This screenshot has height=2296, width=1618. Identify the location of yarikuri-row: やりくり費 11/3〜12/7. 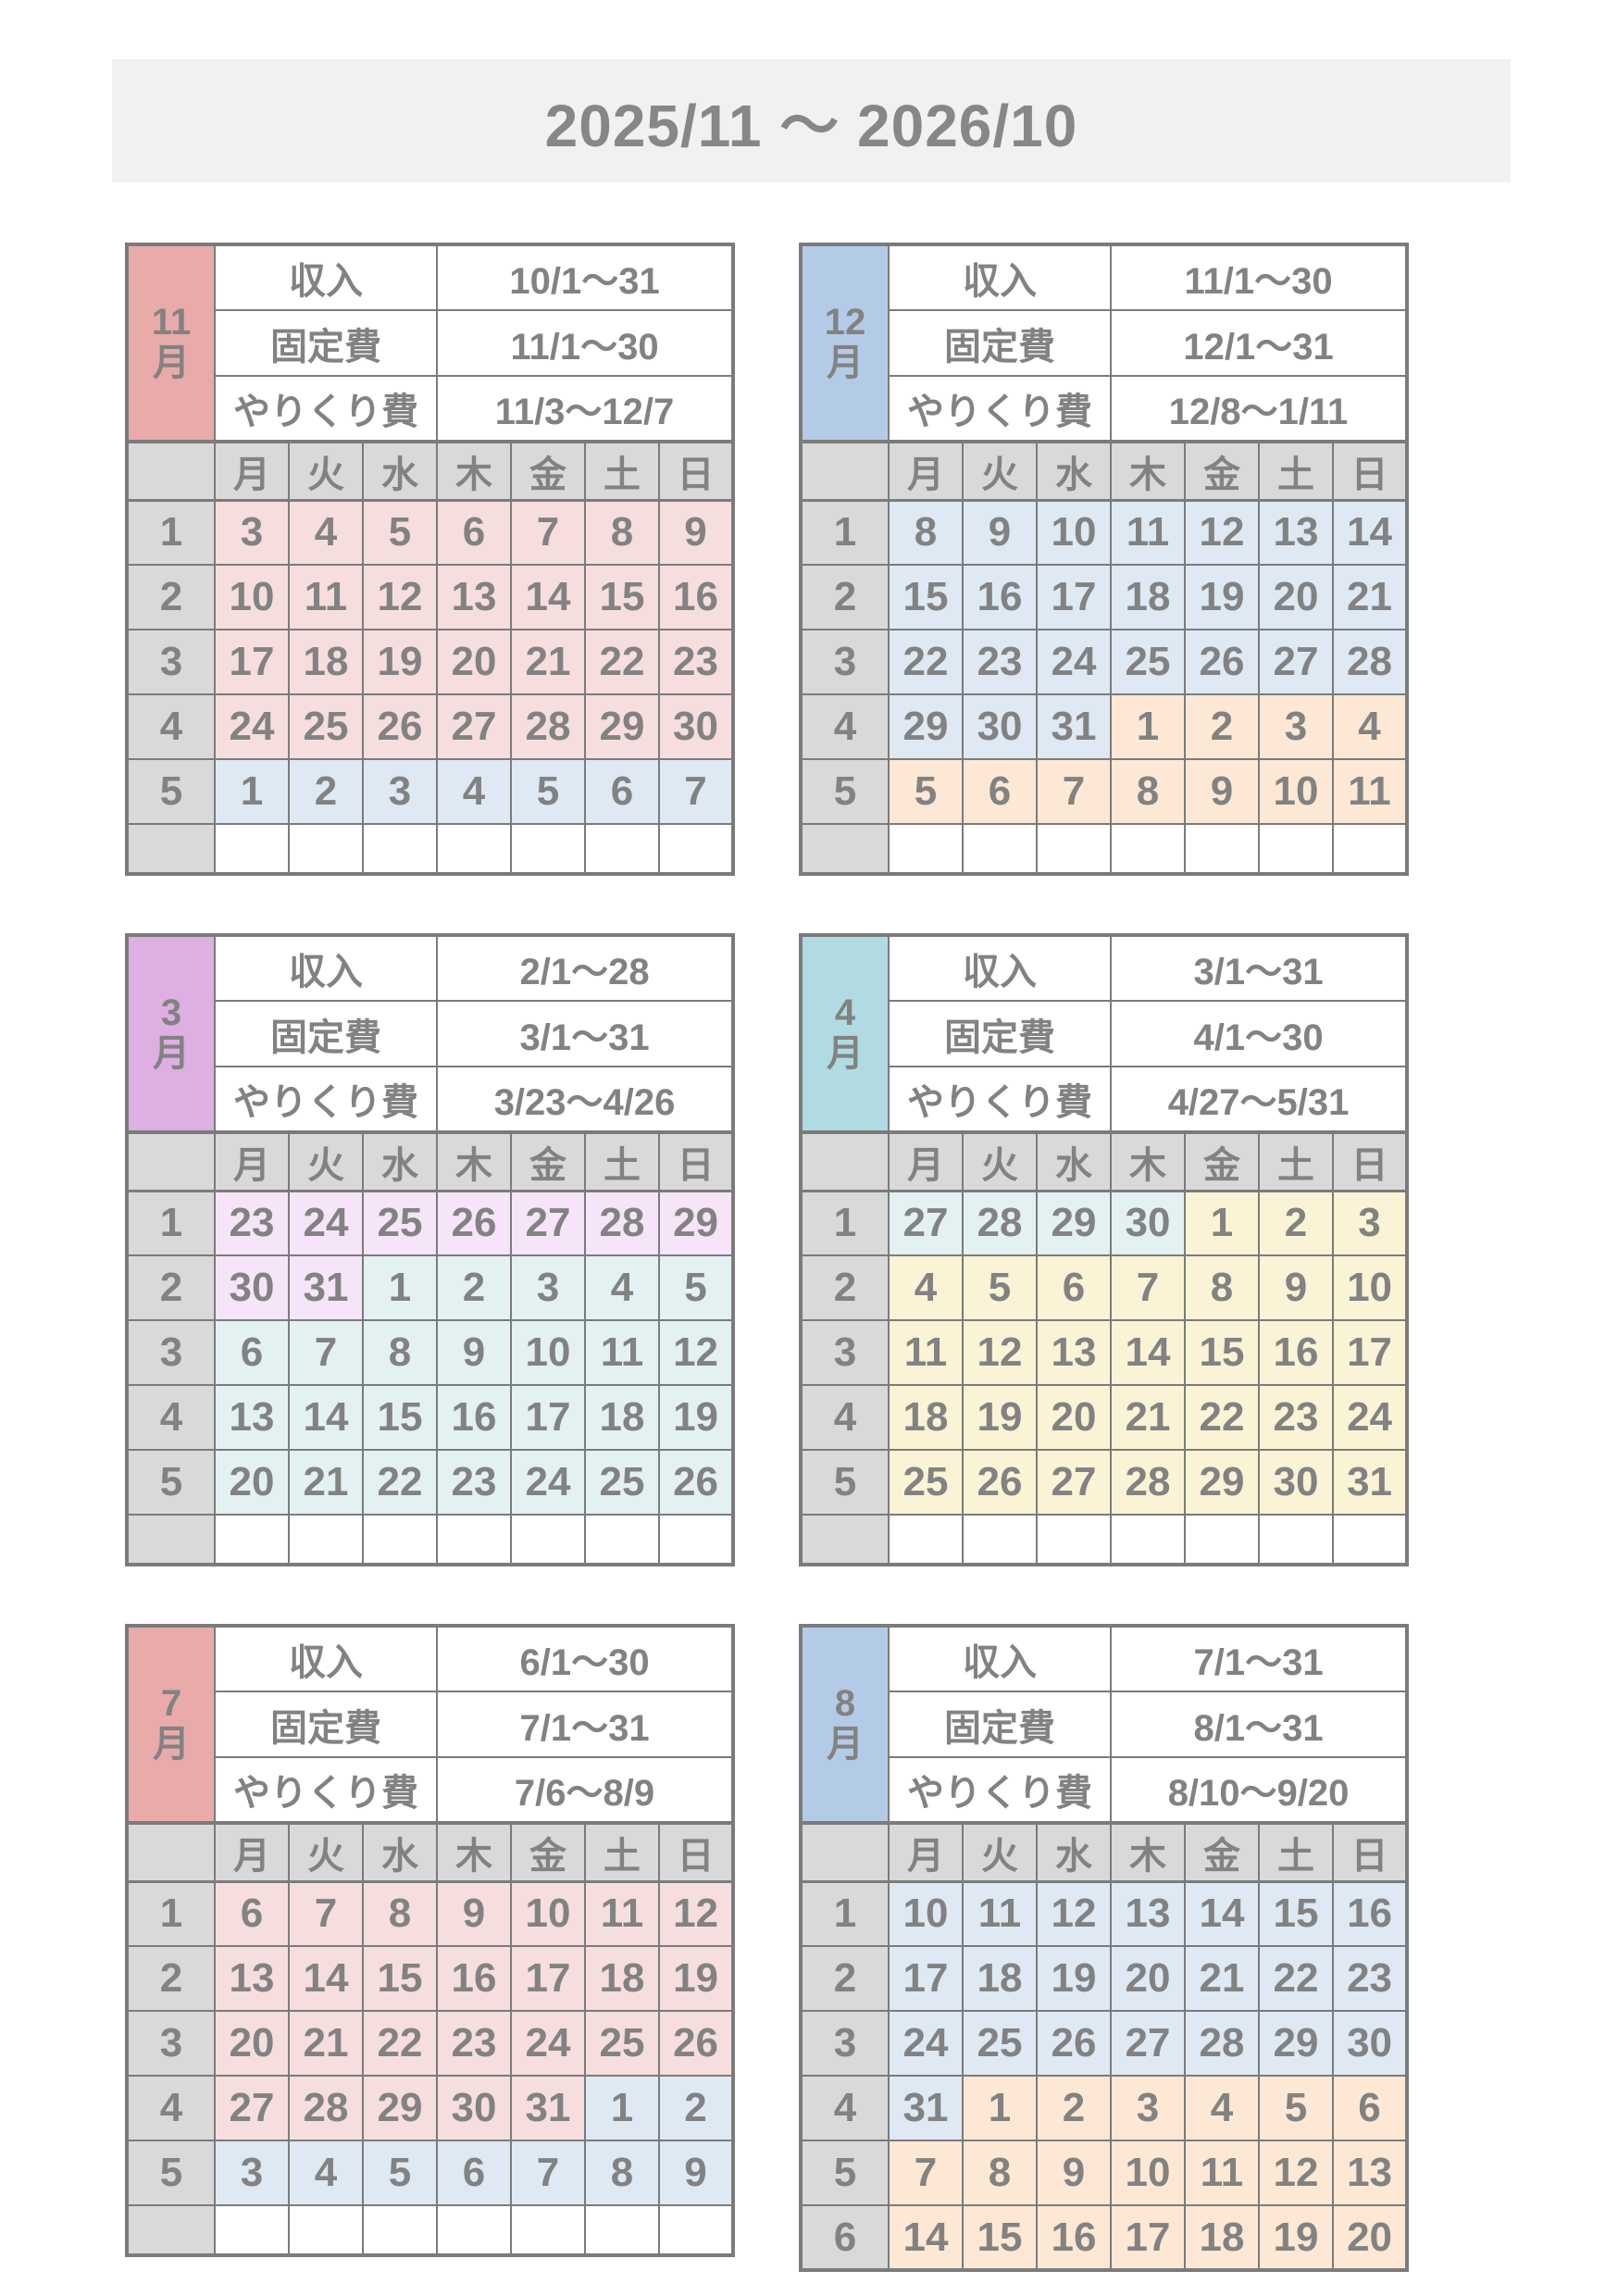
(431, 409).